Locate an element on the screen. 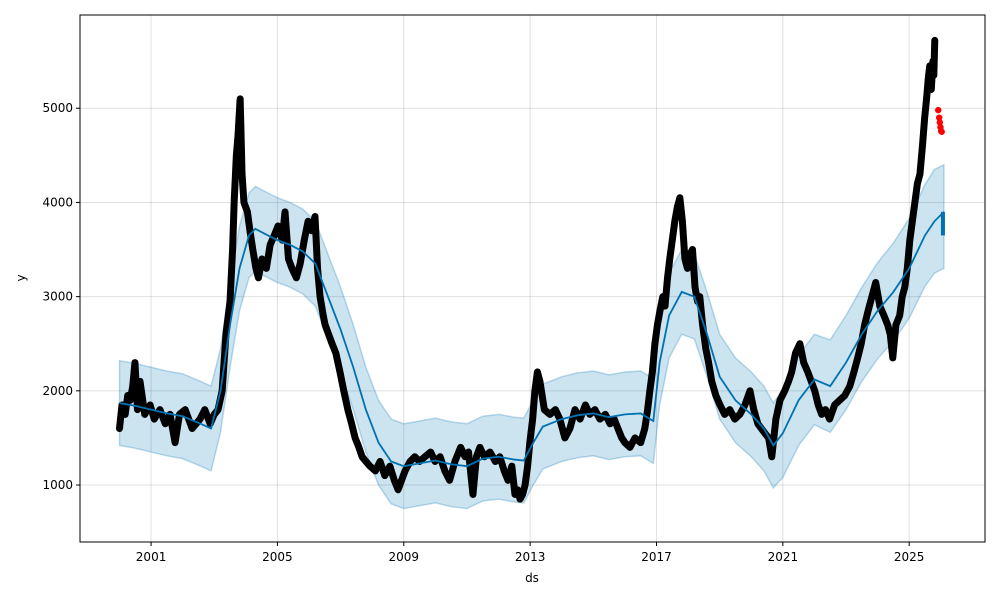 The width and height of the screenshot is (1000, 604). x-tick-label: 2005 is located at coordinates (277, 557).